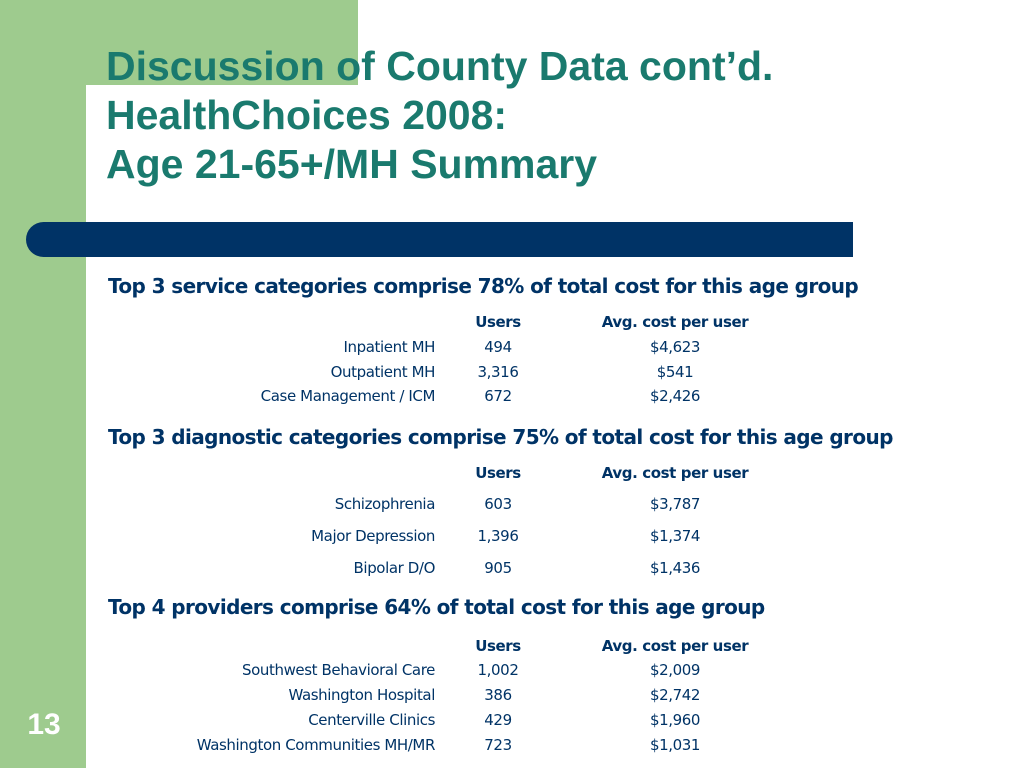  I want to click on row-label: Bipolar D/O, so click(394, 568).